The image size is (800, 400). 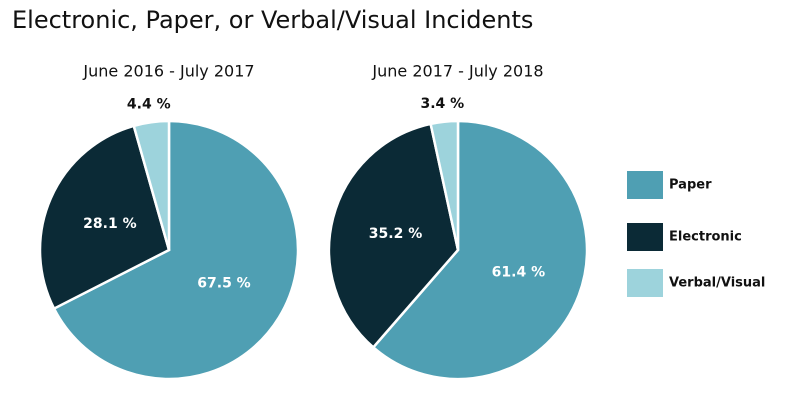 I want to click on legend-label: Paper, so click(x=690, y=185).